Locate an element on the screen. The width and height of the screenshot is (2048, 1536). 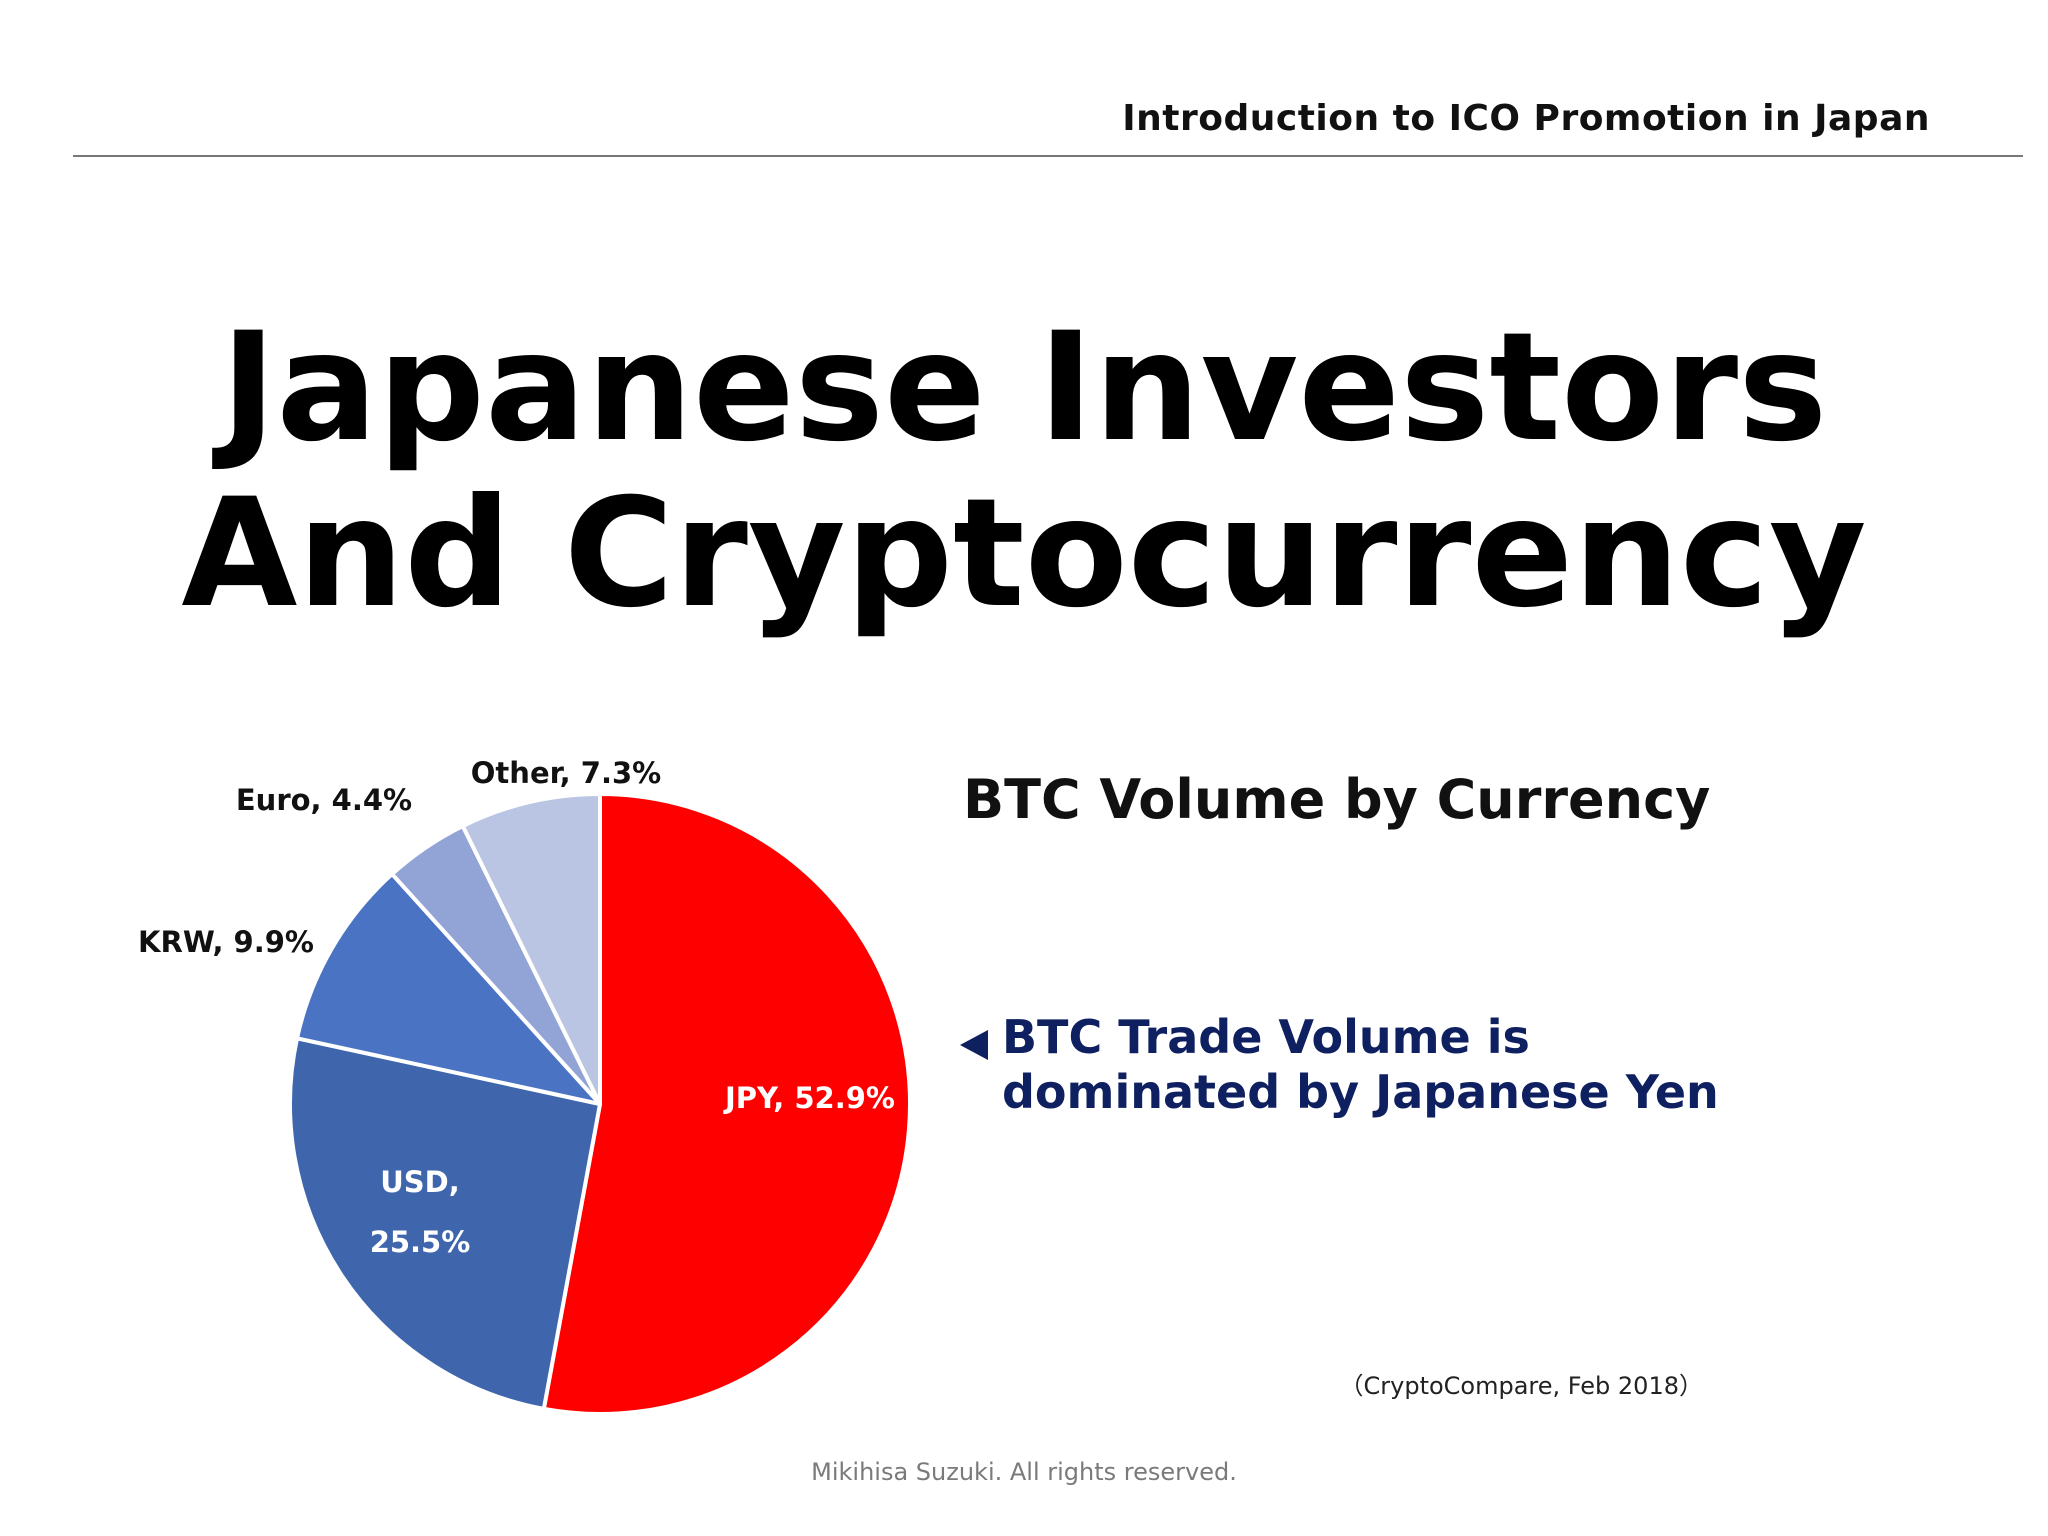
pie-slices is located at coordinates (600, 1104).